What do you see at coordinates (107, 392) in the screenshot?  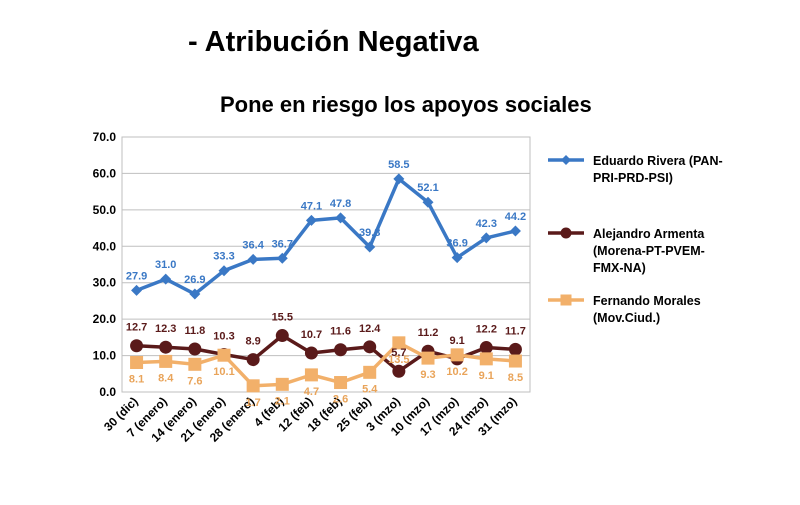 I see `y-tick-label: 0.0` at bounding box center [107, 392].